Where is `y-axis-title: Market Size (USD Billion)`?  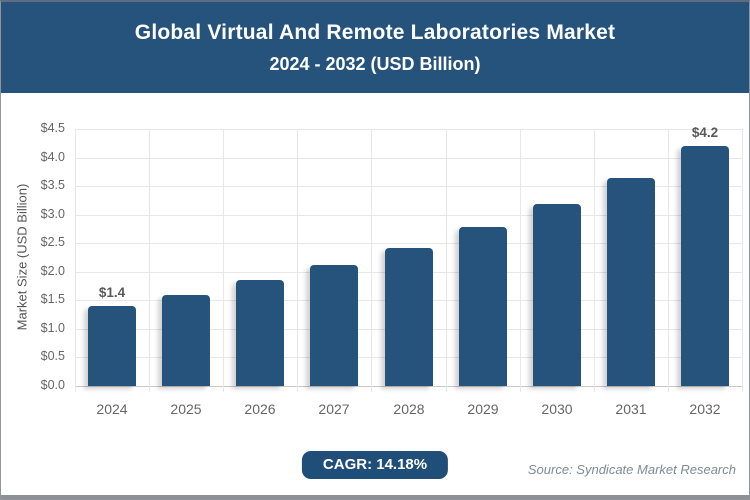
y-axis-title: Market Size (USD Billion) is located at coordinates (22, 257).